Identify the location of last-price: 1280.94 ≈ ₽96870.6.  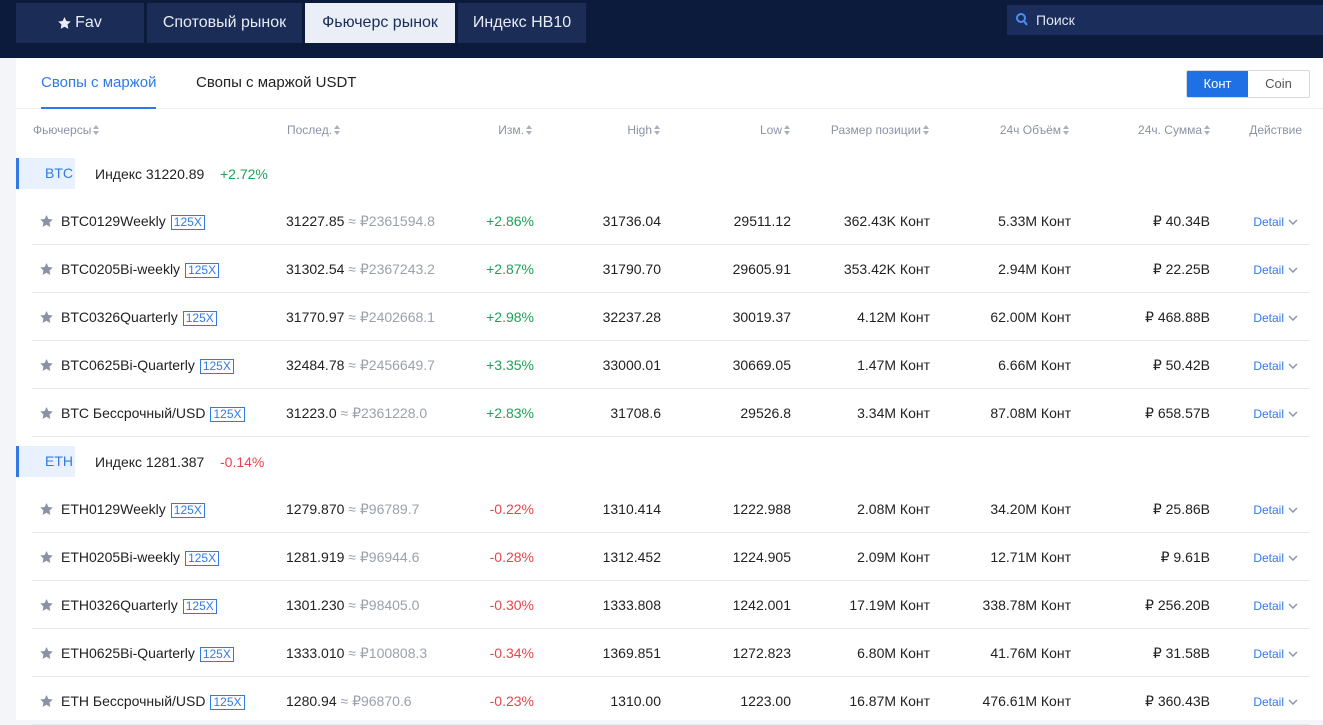
(349, 701).